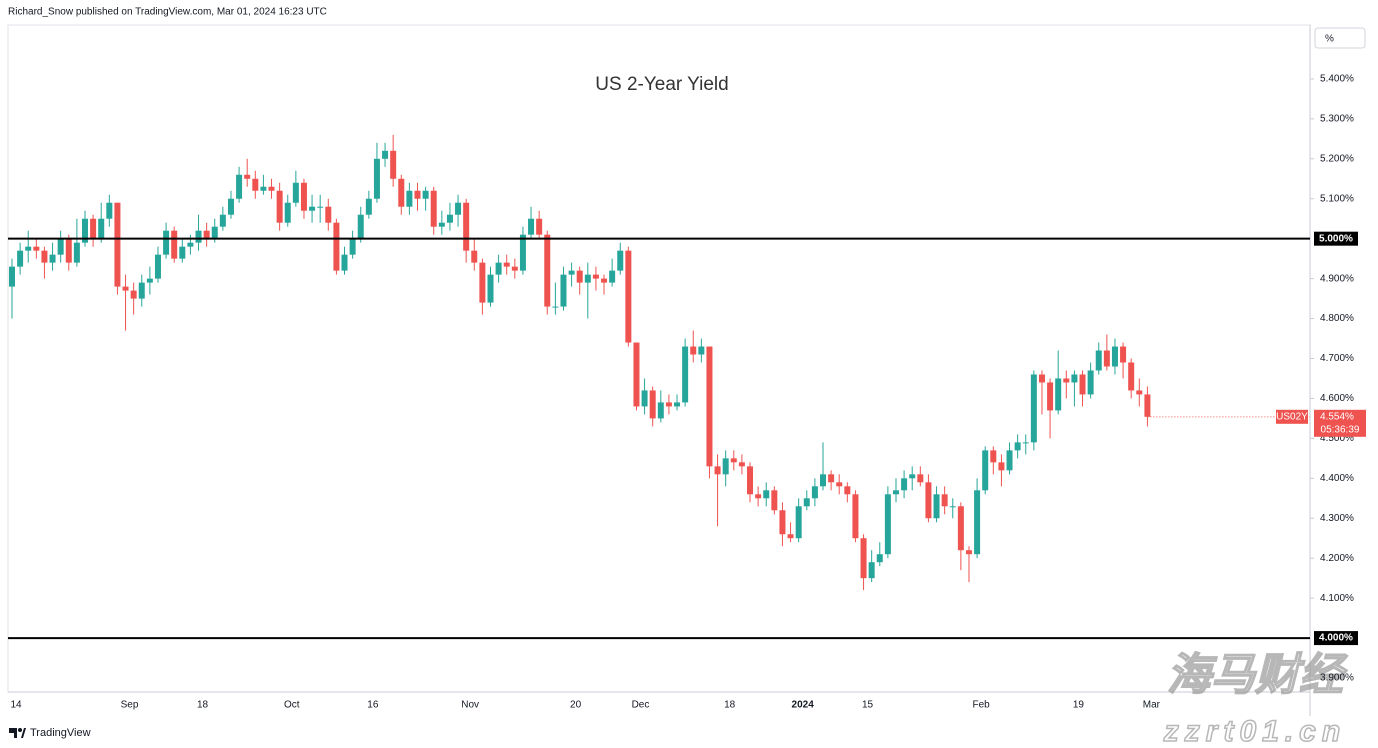 The image size is (1378, 748). Describe the element at coordinates (17, 733) in the screenshot. I see `tv-logo` at that location.